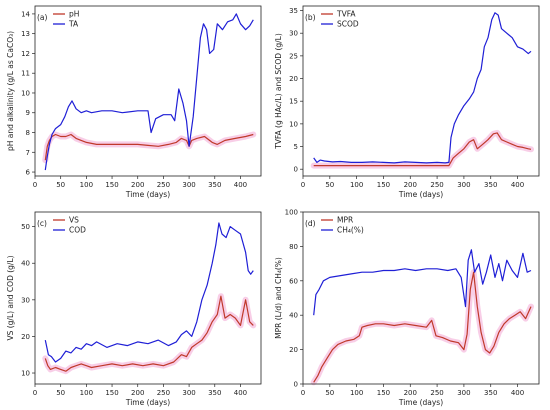 The image size is (550, 410). I want to click on panel-label: (a), so click(42, 17).